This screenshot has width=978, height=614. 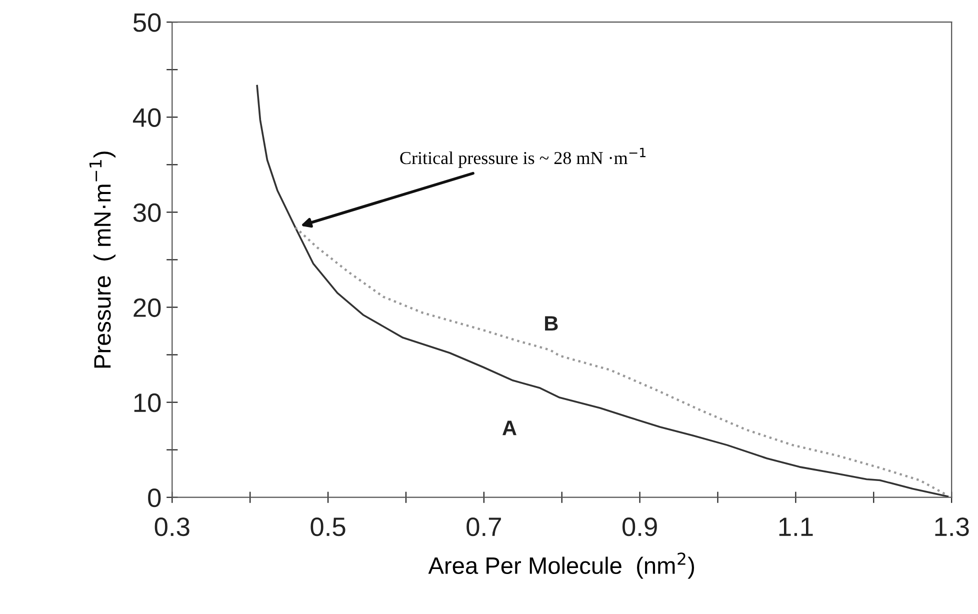 I want to click on y-tick-label: 10, so click(x=147, y=402).